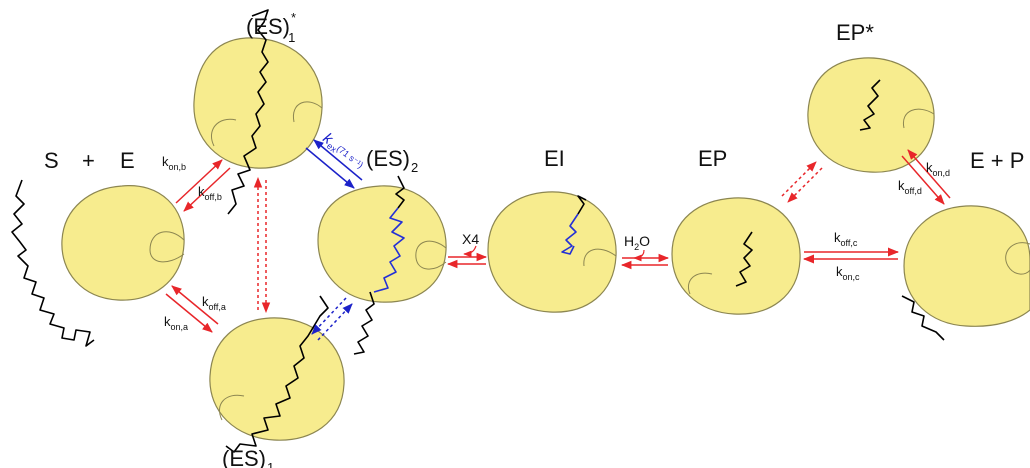 This screenshot has width=1030, height=468. I want to click on product-chain-released, so click(923, 318).